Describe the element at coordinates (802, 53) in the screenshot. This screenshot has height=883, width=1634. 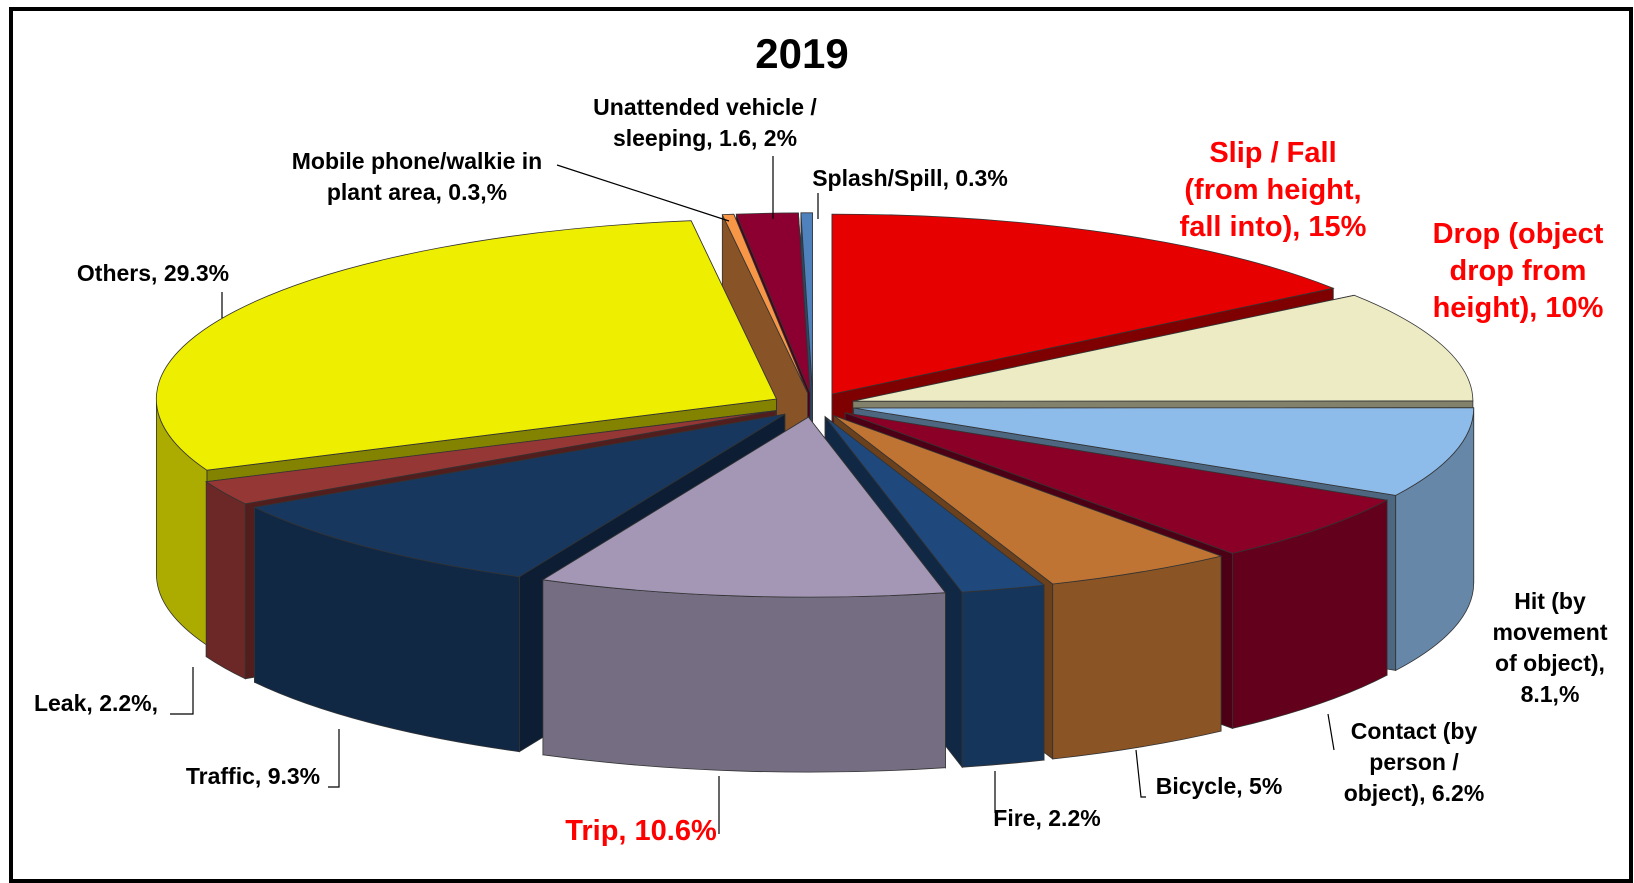
I see `chart-title: 2019` at that location.